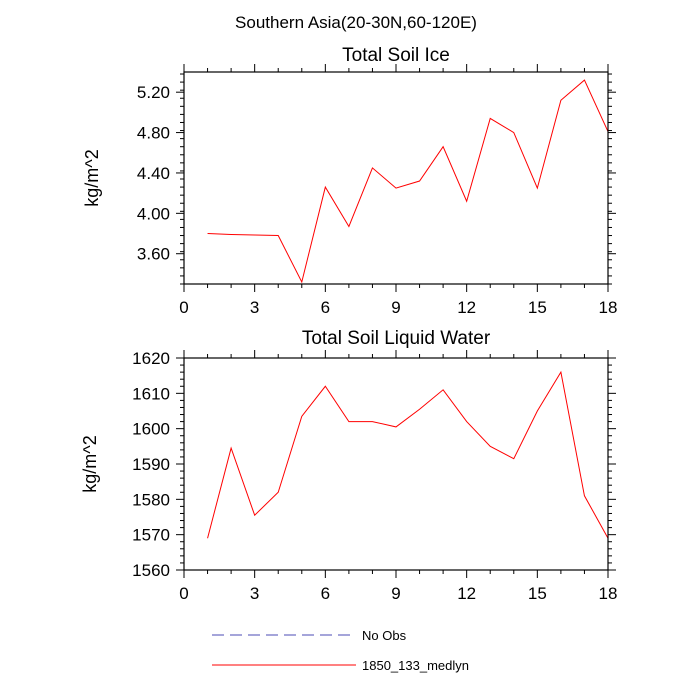  Describe the element at coordinates (92, 177) in the screenshot. I see `soil-ice-ylabel: kg/m^2` at that location.